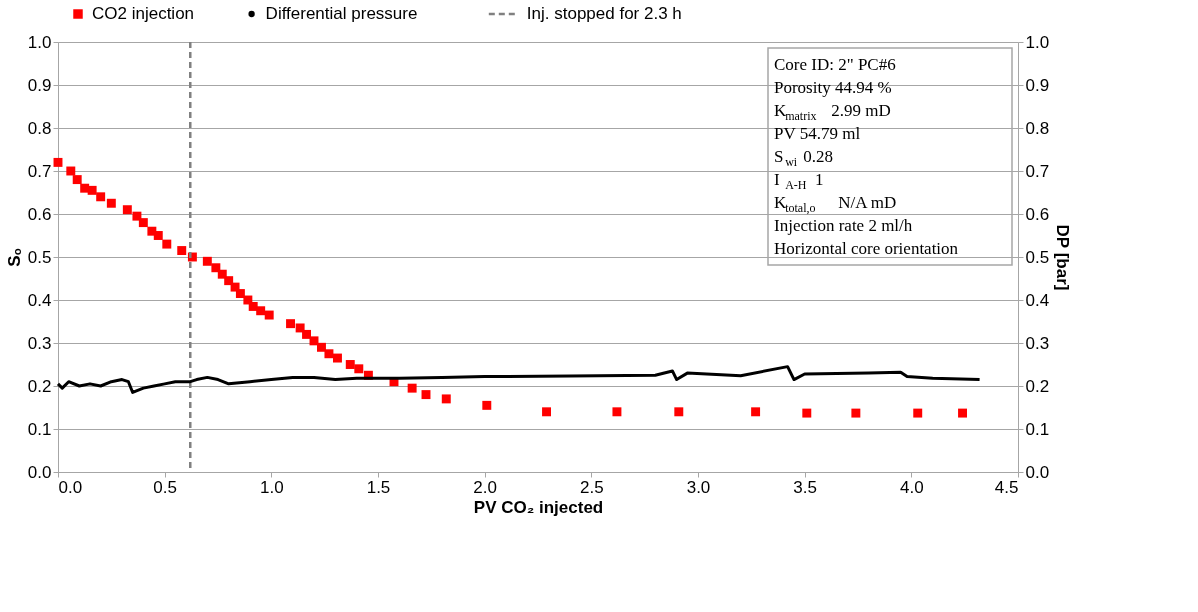  Describe the element at coordinates (592, 487) in the screenshot. I see `x-tick-label: 2.5` at that location.